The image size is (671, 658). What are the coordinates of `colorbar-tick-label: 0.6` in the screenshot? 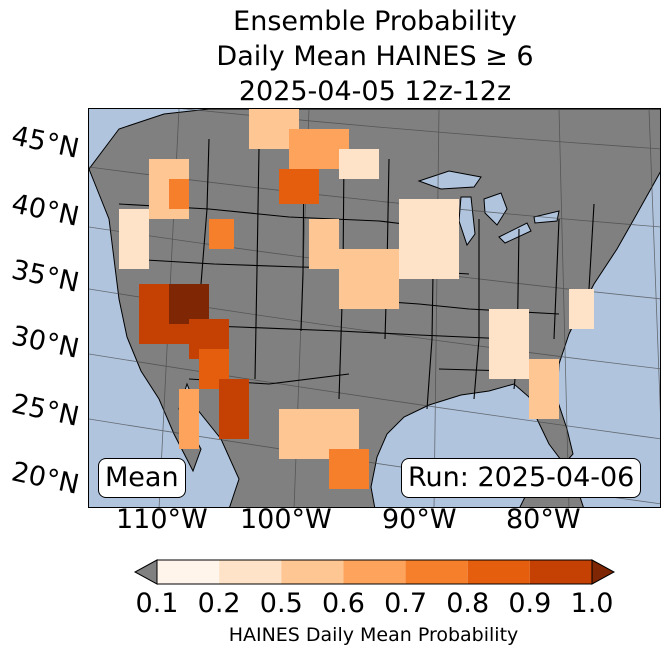 It's located at (343, 603).